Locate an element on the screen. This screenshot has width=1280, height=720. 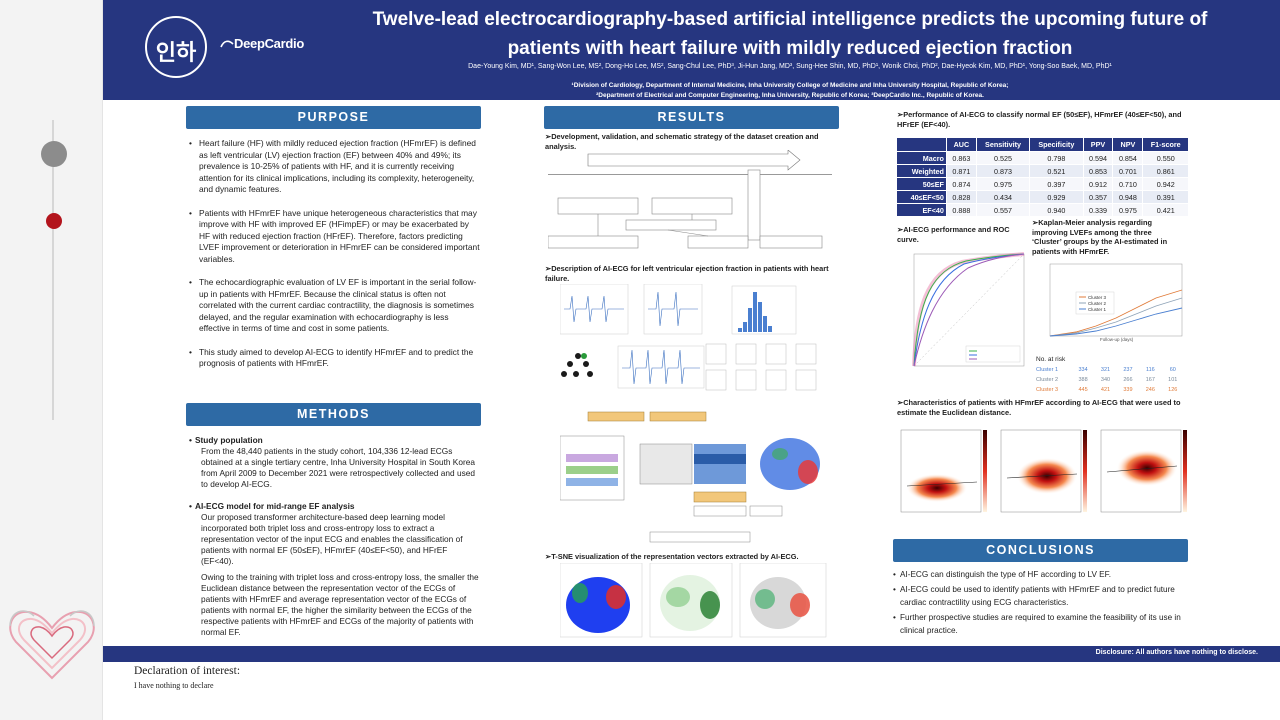
declaration-body: I have nothing to declare is located at coordinates (174, 685).